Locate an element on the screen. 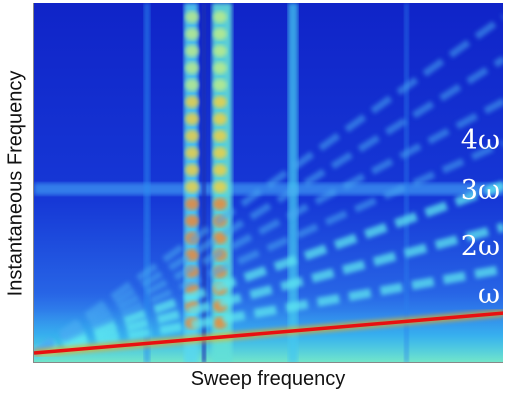 Image resolution: width=505 pixels, height=396 pixels. x-axis-label: Sweep frequency is located at coordinates (268, 379).